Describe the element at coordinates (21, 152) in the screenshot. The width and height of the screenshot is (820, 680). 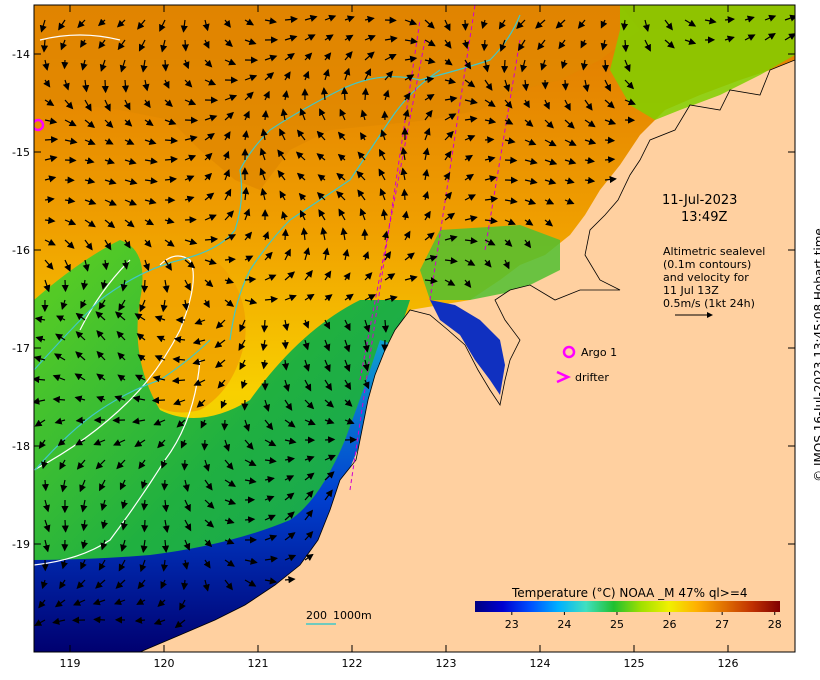
I see `lat-tick-label: -15` at that location.